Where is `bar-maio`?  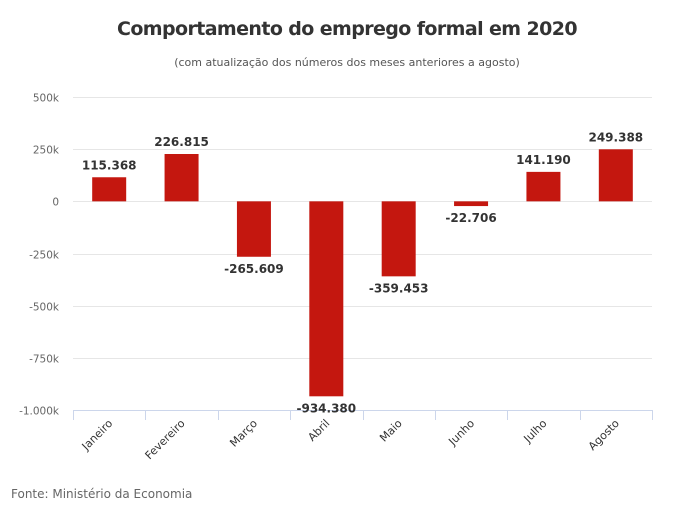
bar-maio is located at coordinates (398, 239).